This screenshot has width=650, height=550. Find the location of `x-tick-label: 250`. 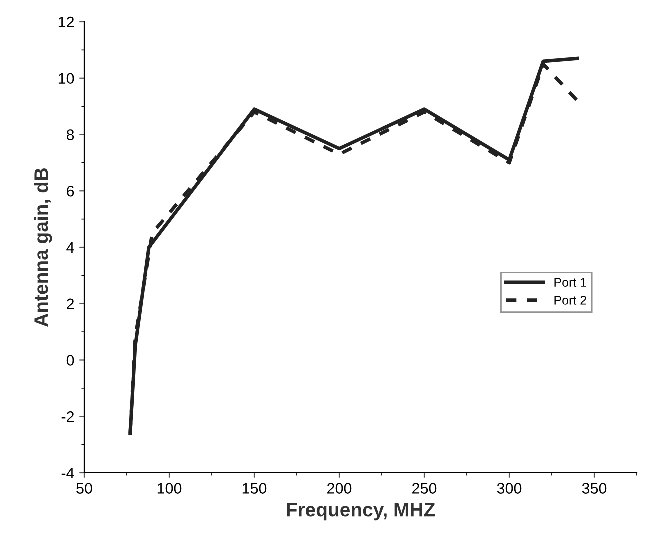

x-tick-label: 250 is located at coordinates (424, 488).